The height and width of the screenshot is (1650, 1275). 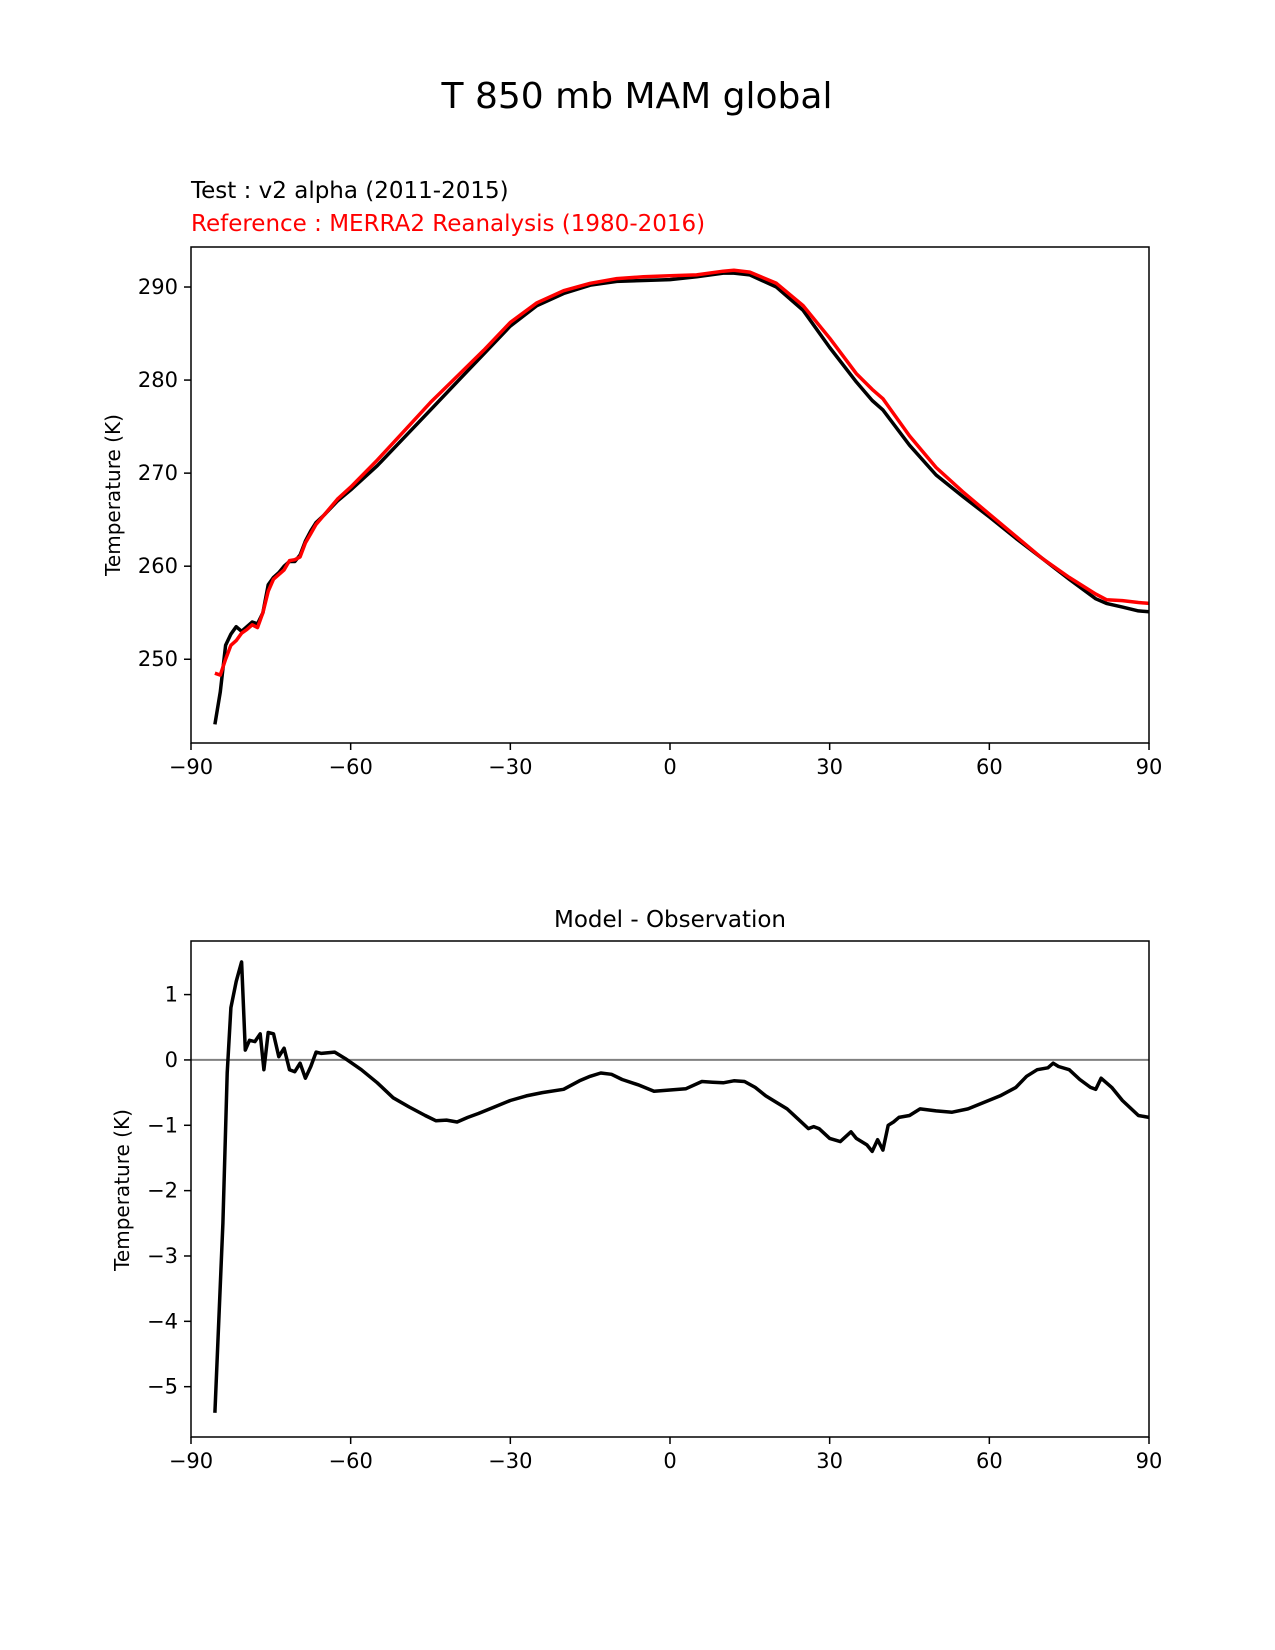 What do you see at coordinates (162, 1321) in the screenshot?
I see `bottom-y-tick-label: −4` at bounding box center [162, 1321].